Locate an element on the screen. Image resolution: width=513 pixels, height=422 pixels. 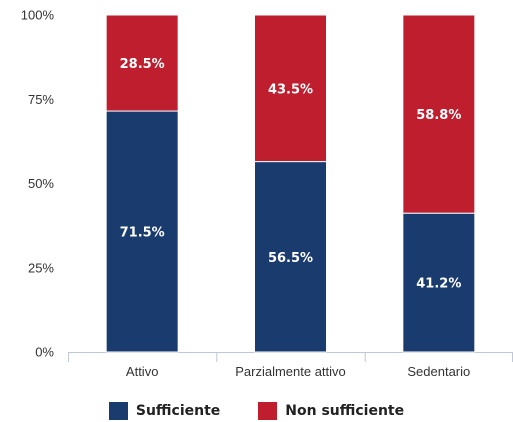
legend-item-sufficiente: Sufficiente is located at coordinates (164, 411).